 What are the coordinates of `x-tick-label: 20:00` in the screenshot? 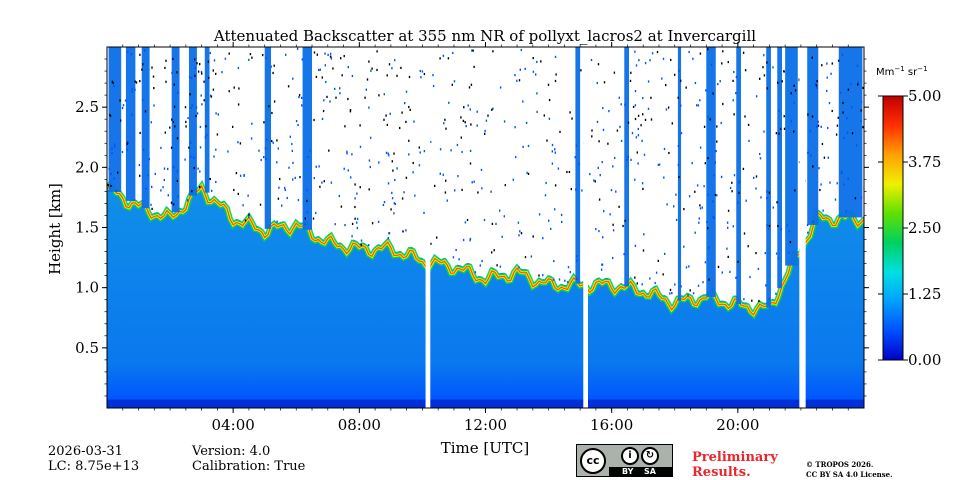 It's located at (737, 425).